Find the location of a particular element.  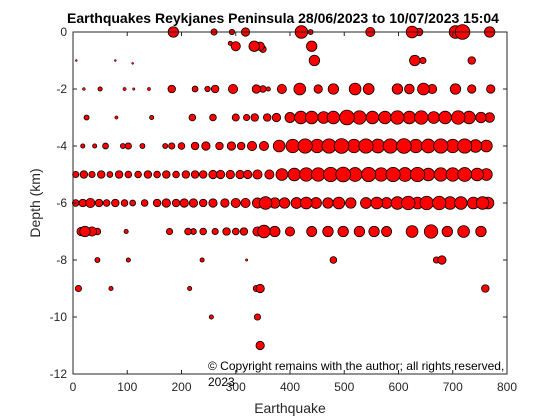

x-tick-label-7: 700 is located at coordinates (453, 387).